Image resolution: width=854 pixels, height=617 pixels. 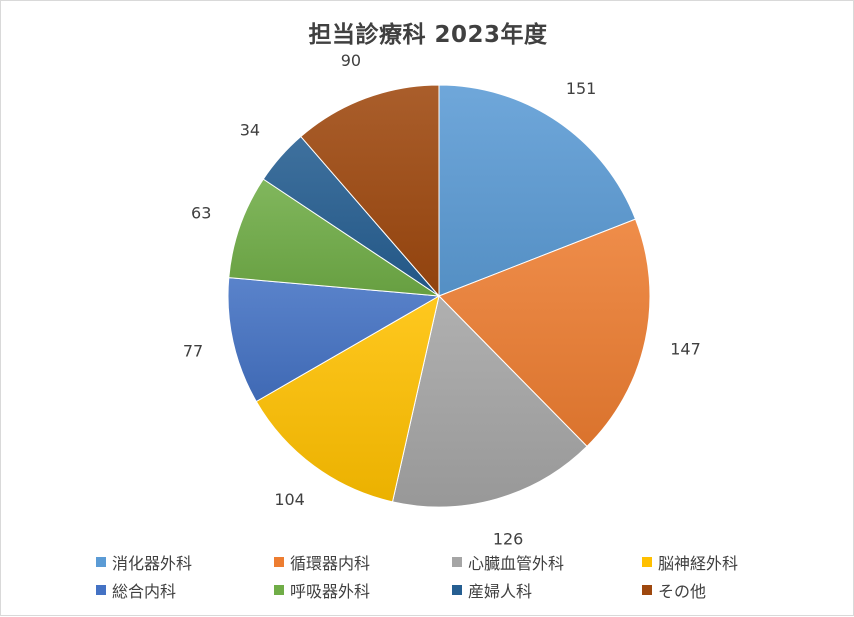 I want to click on legend-label: 心臓血管外科, so click(x=516, y=563).